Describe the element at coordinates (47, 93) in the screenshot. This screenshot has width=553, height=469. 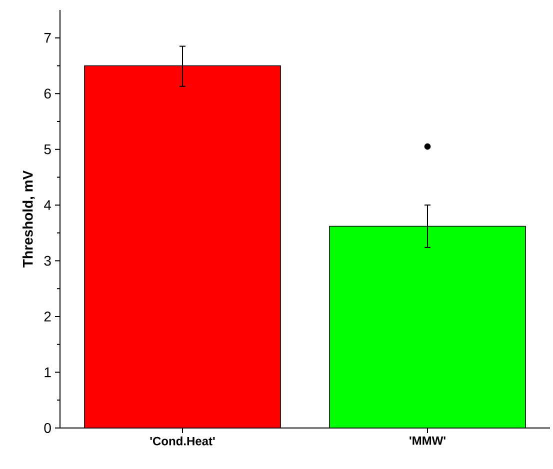
I see `y-tick-label: 6` at that location.